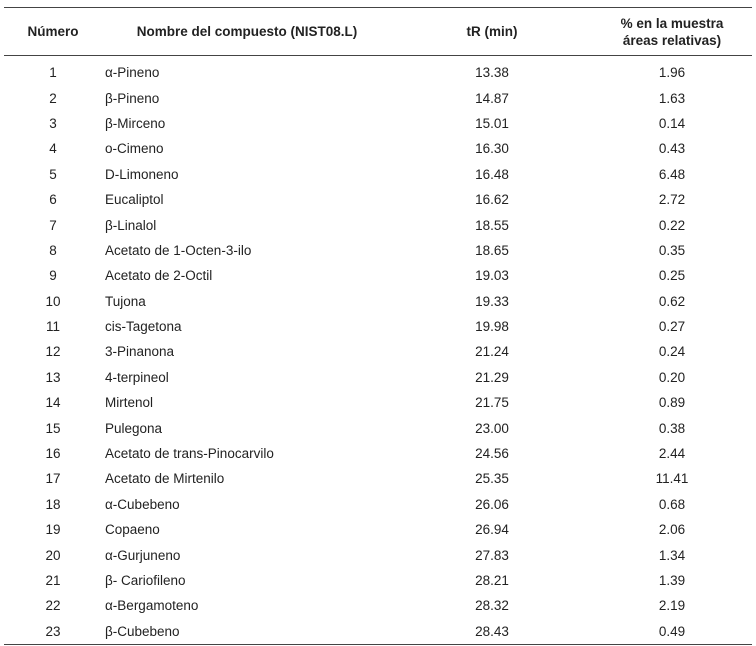 This screenshot has width=756, height=646. I want to click on cell-tr: 19.03, so click(492, 276).